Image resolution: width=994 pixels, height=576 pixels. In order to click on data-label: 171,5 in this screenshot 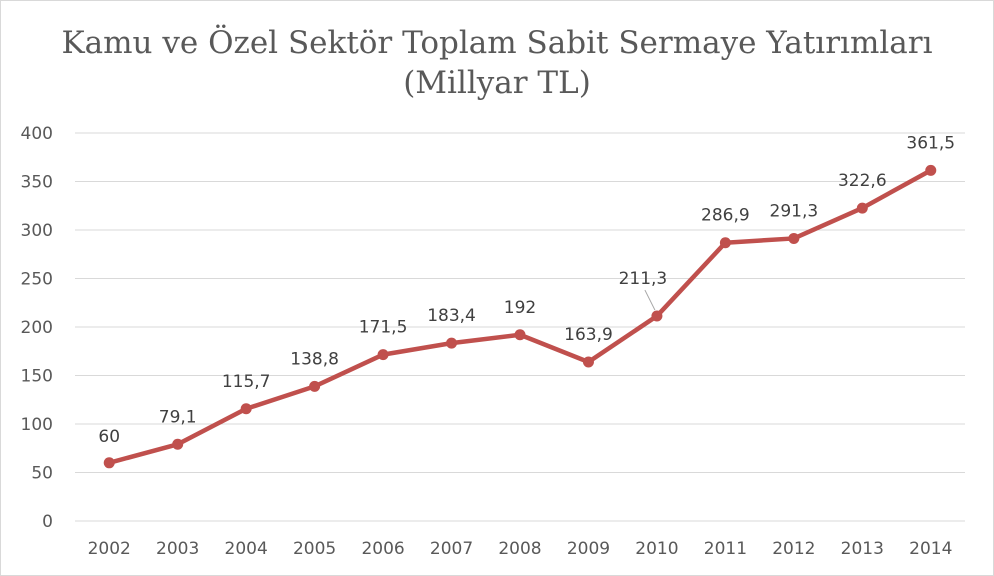, I will do `click(383, 328)`.